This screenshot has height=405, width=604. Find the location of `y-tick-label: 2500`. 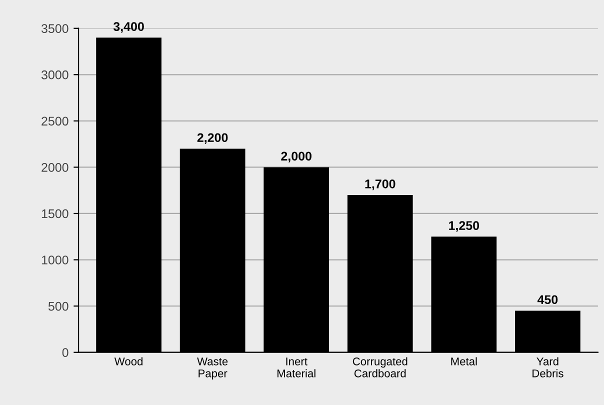

y-tick-label: 2500 is located at coordinates (55, 121).